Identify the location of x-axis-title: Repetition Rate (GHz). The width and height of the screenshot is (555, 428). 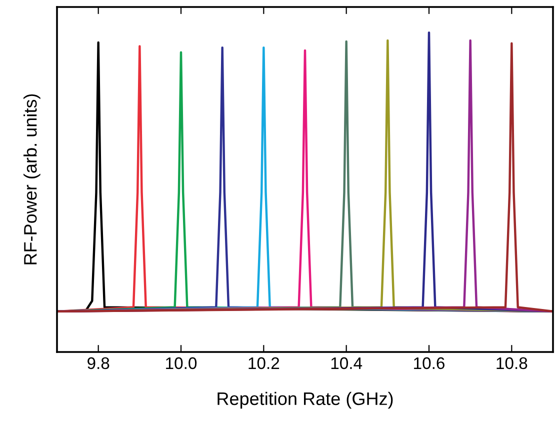
(305, 400).